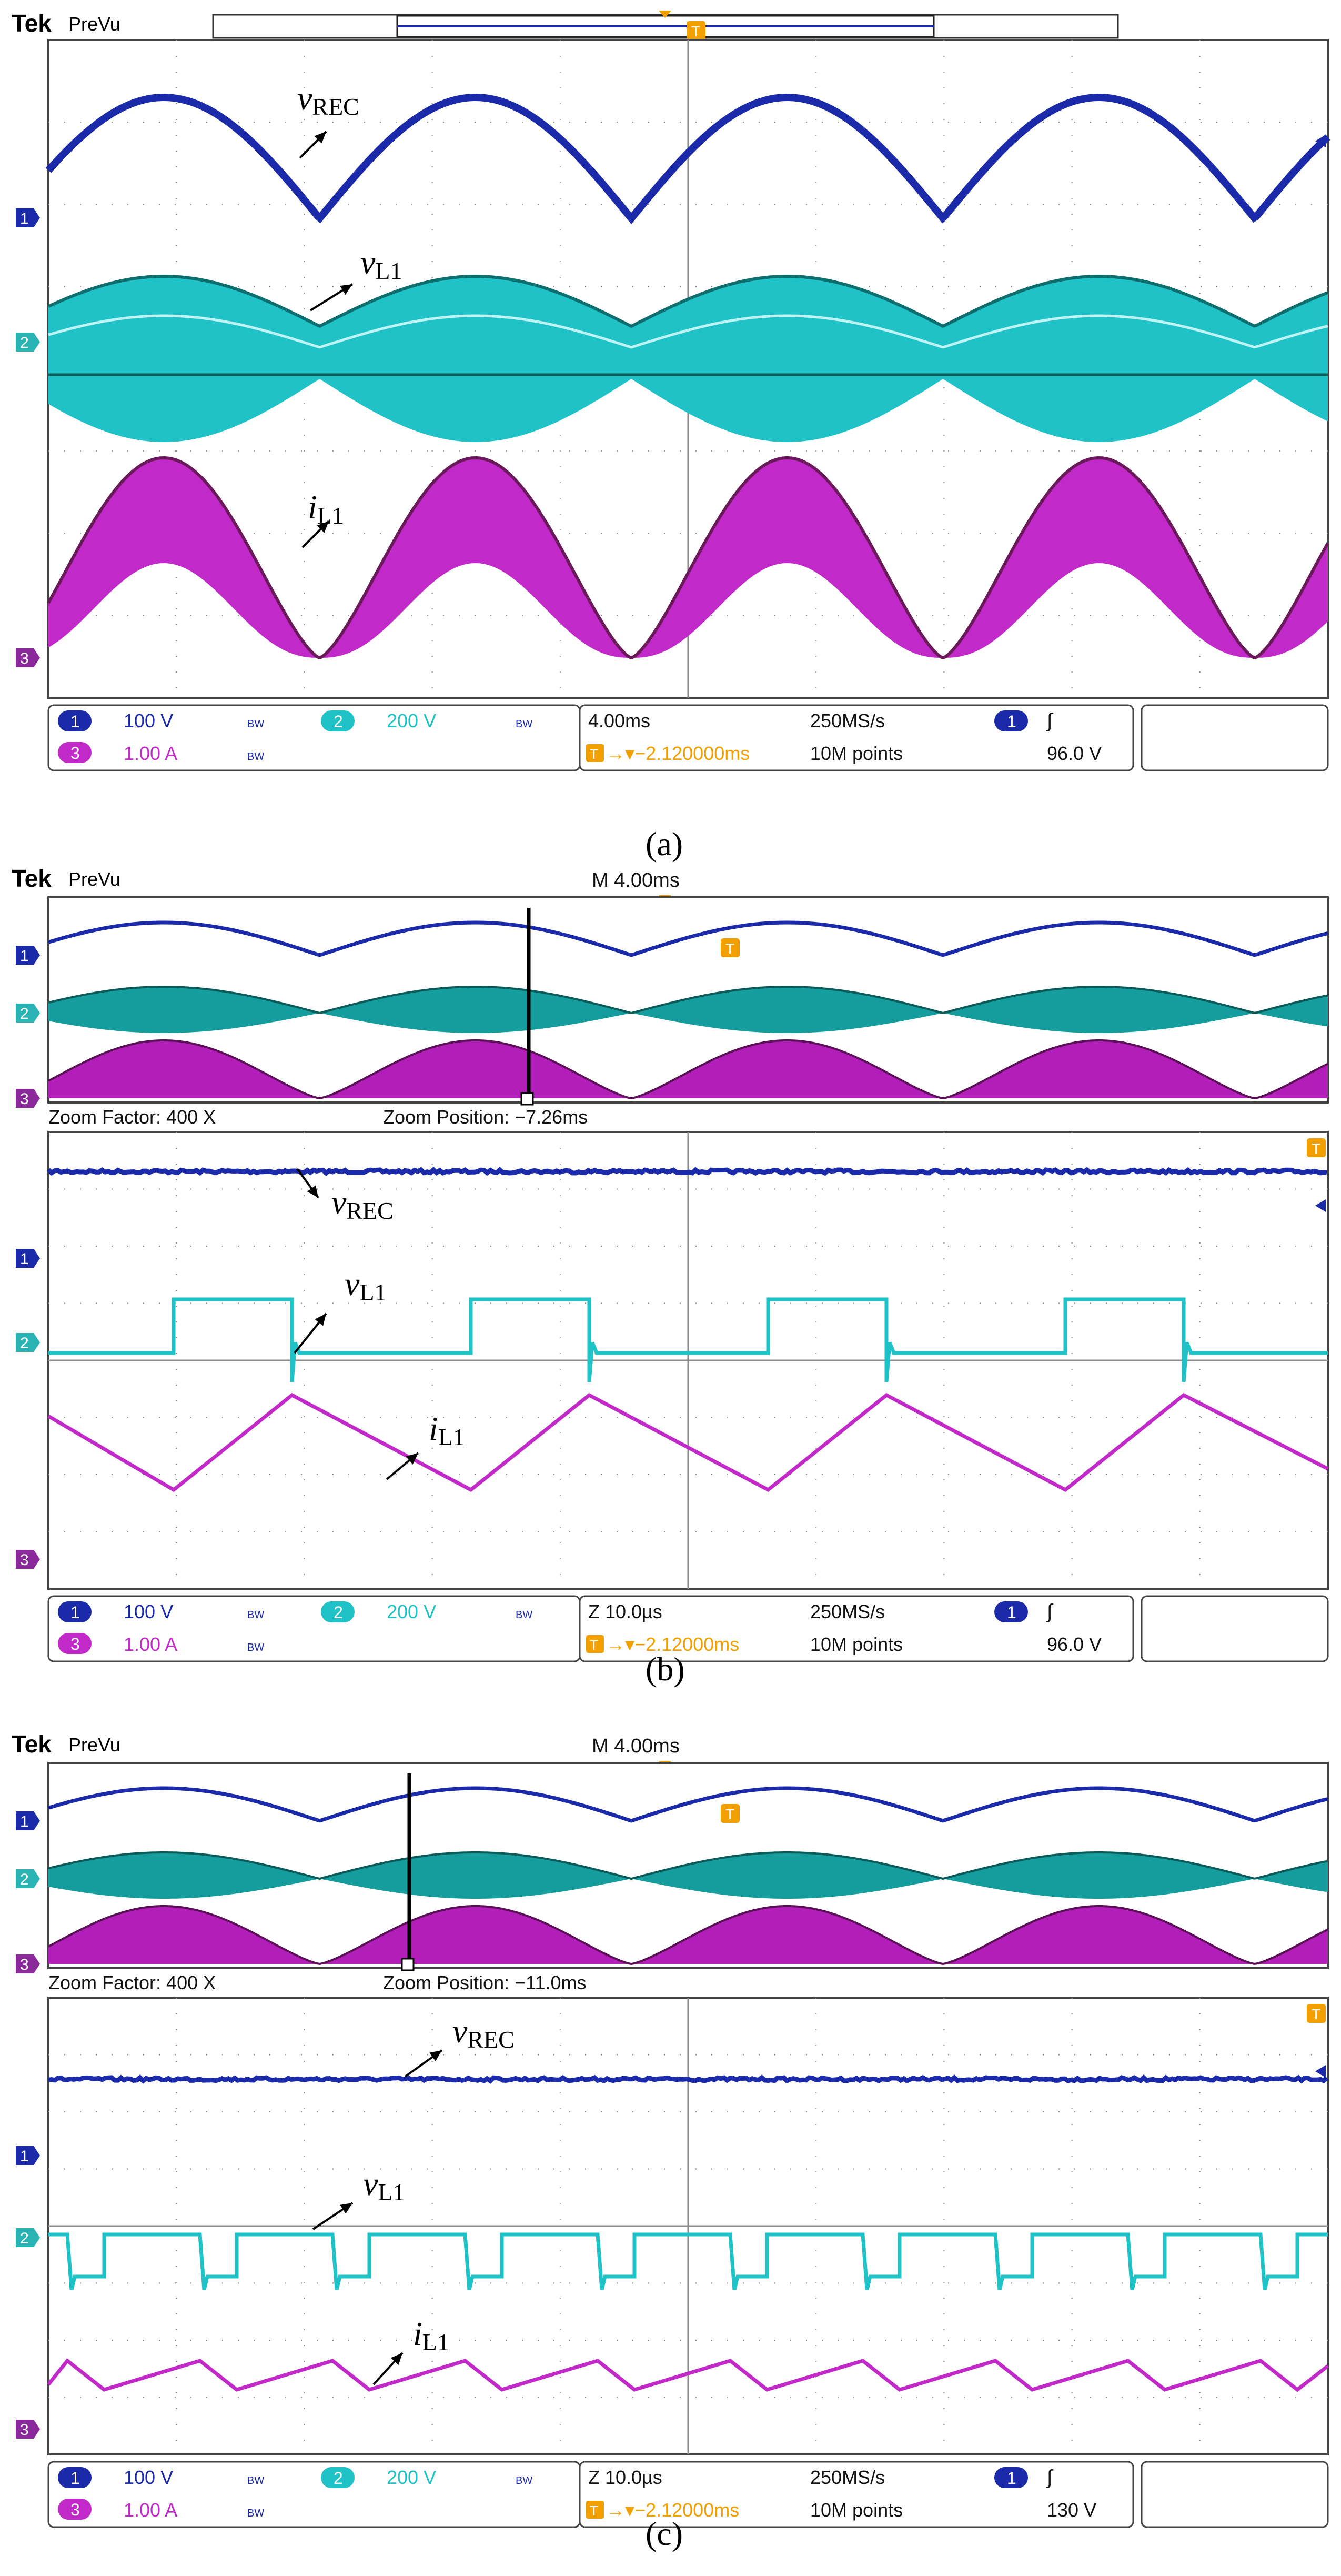 This screenshot has width=1341, height=2576. I want to click on ch2-bw: BW, so click(524, 1615).